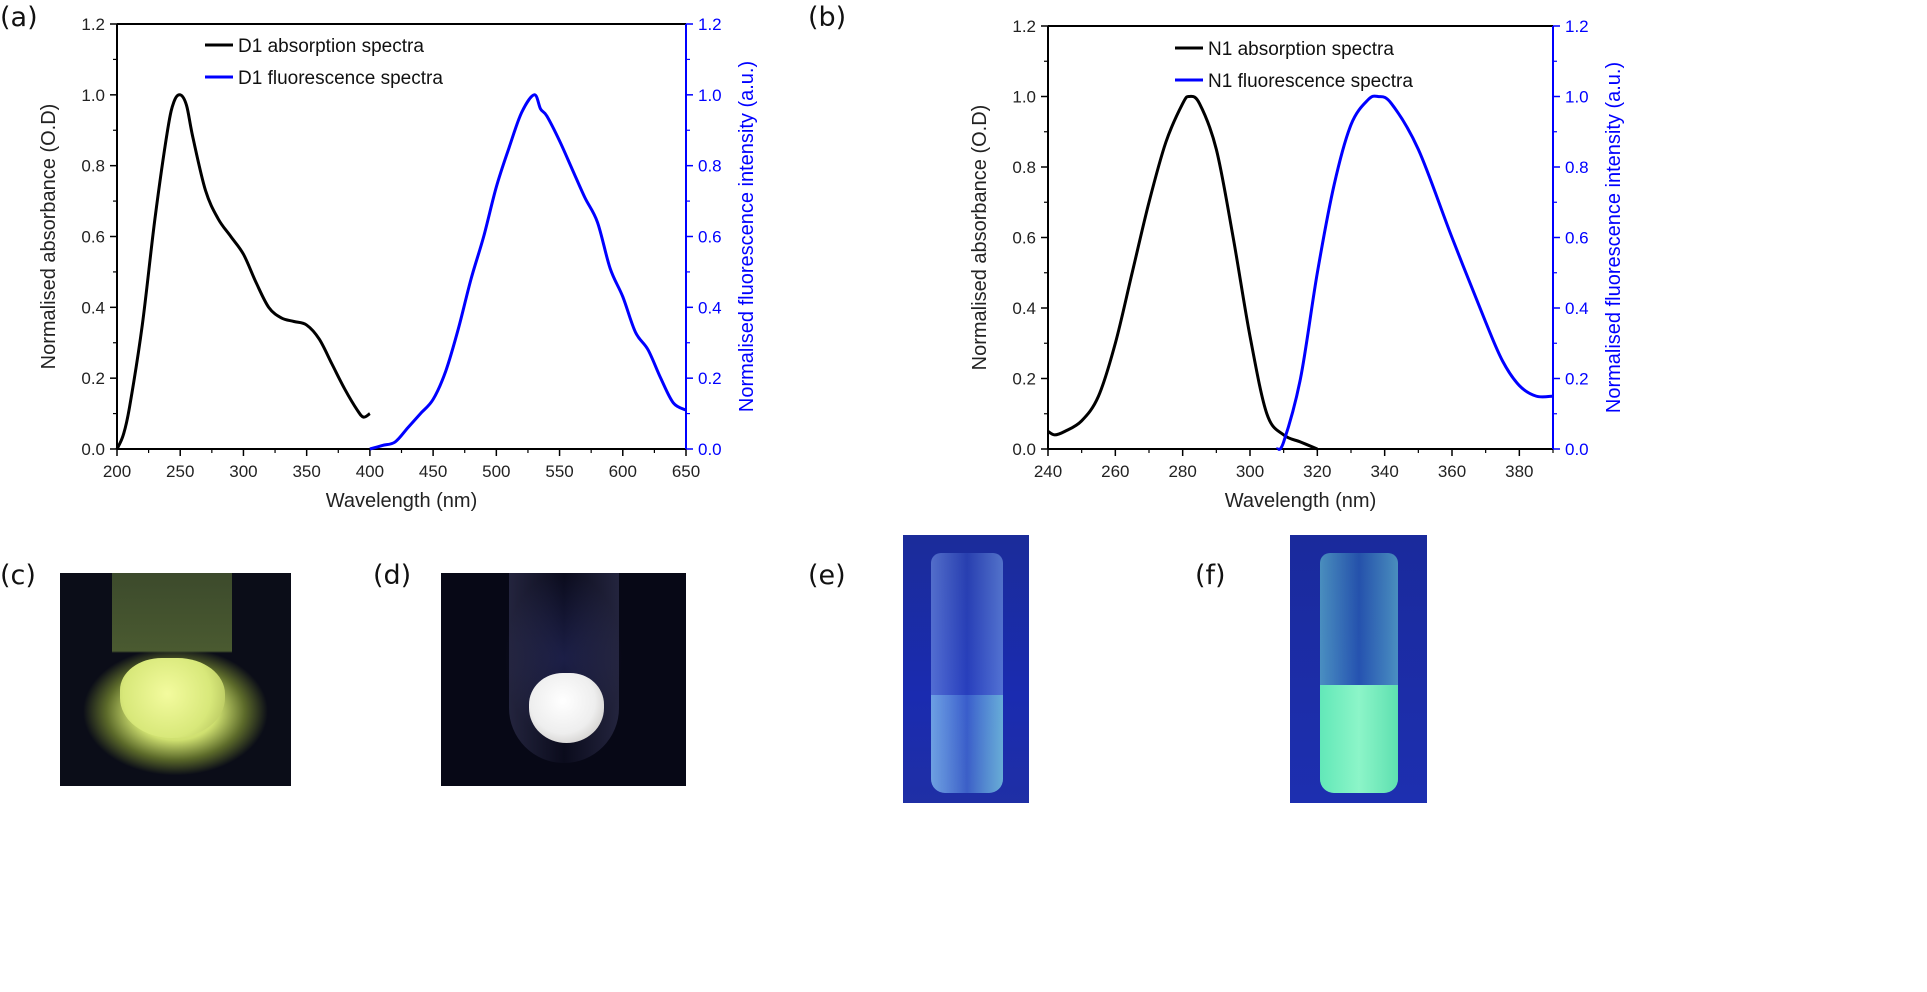 This screenshot has height=992, width=1927. What do you see at coordinates (710, 237) in the screenshot?
I see `chart-a-y2-tick-label: 0.6` at bounding box center [710, 237].